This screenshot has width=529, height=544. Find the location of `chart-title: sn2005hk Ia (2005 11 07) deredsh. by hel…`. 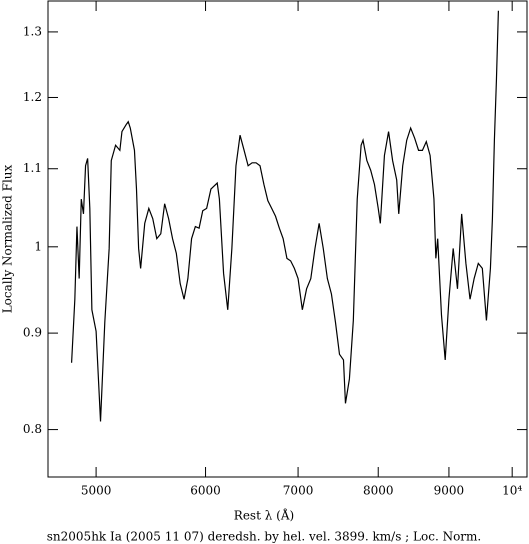

chart-title: sn2005hk Ia (2005 11 07) deredsh. by hel… is located at coordinates (264, 537).